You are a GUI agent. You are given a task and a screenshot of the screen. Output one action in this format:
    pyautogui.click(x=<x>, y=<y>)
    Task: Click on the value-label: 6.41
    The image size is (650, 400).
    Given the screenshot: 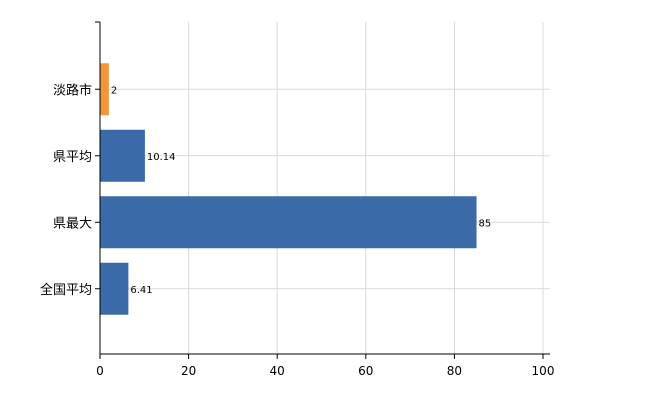 What is the action you would take?
    pyautogui.click(x=141, y=290)
    